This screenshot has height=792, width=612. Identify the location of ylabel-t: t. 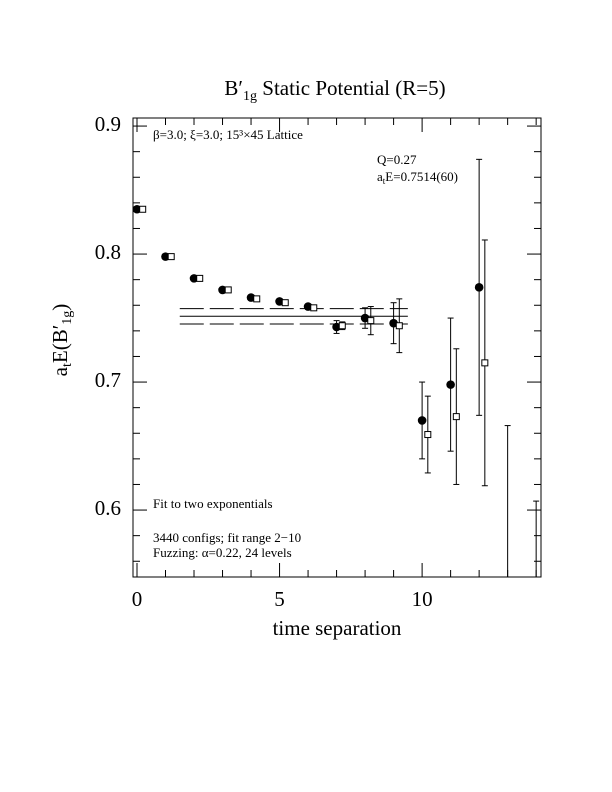
(67, 365).